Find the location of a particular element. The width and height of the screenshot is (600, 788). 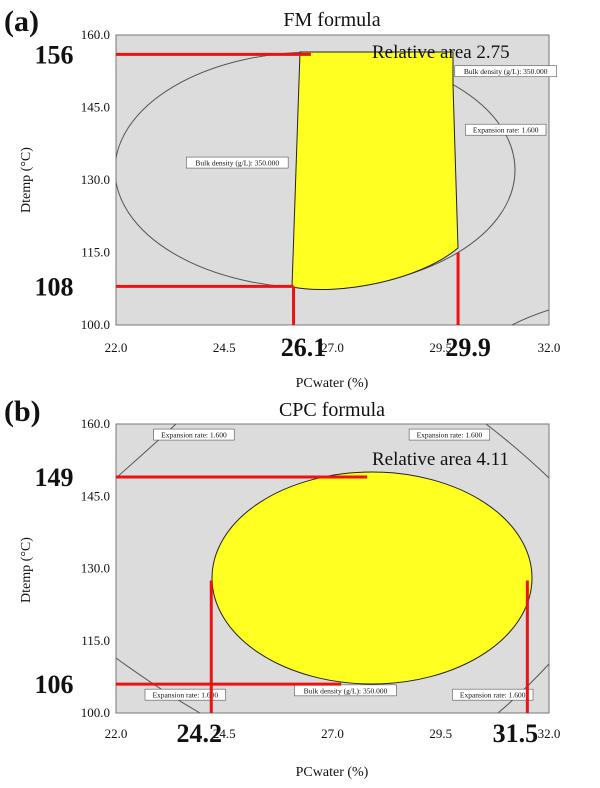

panel-a-corner-contour is located at coordinates (530, 317).